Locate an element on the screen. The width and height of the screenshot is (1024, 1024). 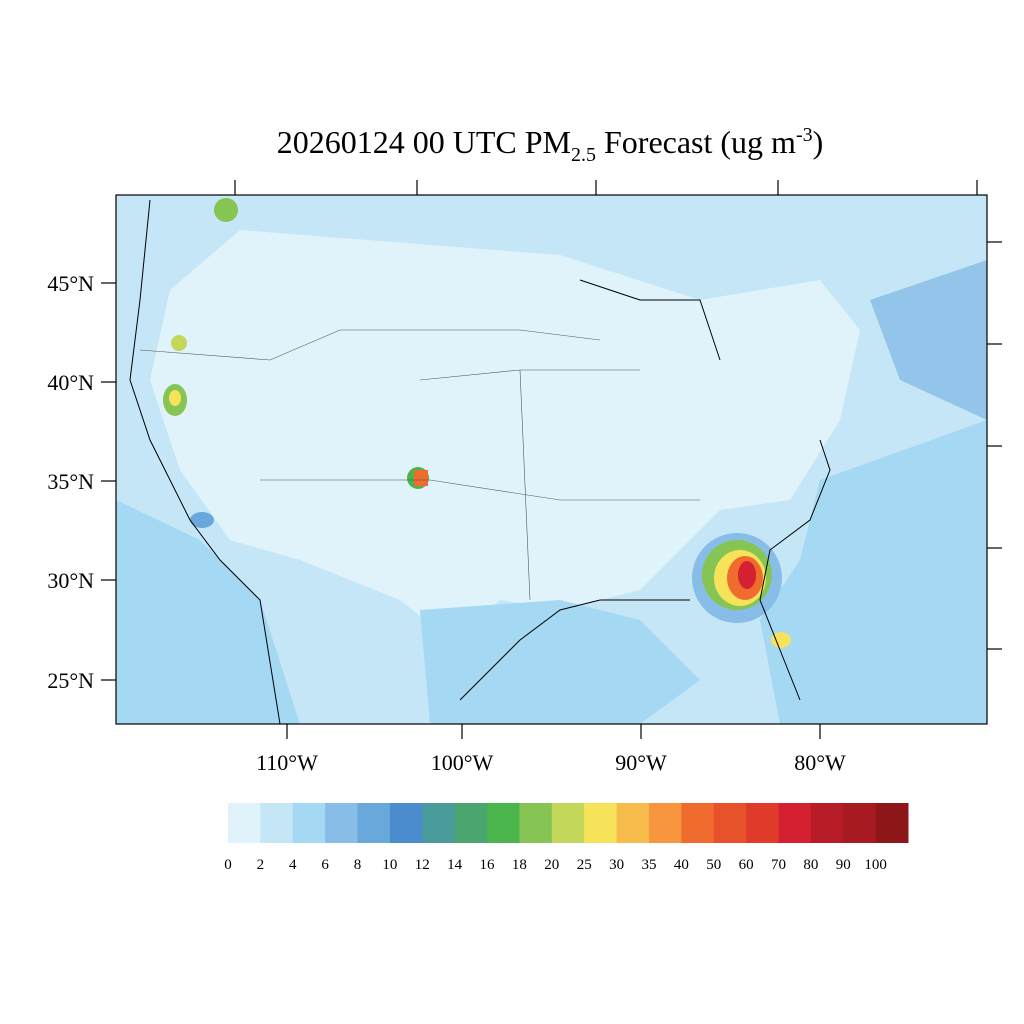
lat-label: 25°N is located at coordinates (70, 680).